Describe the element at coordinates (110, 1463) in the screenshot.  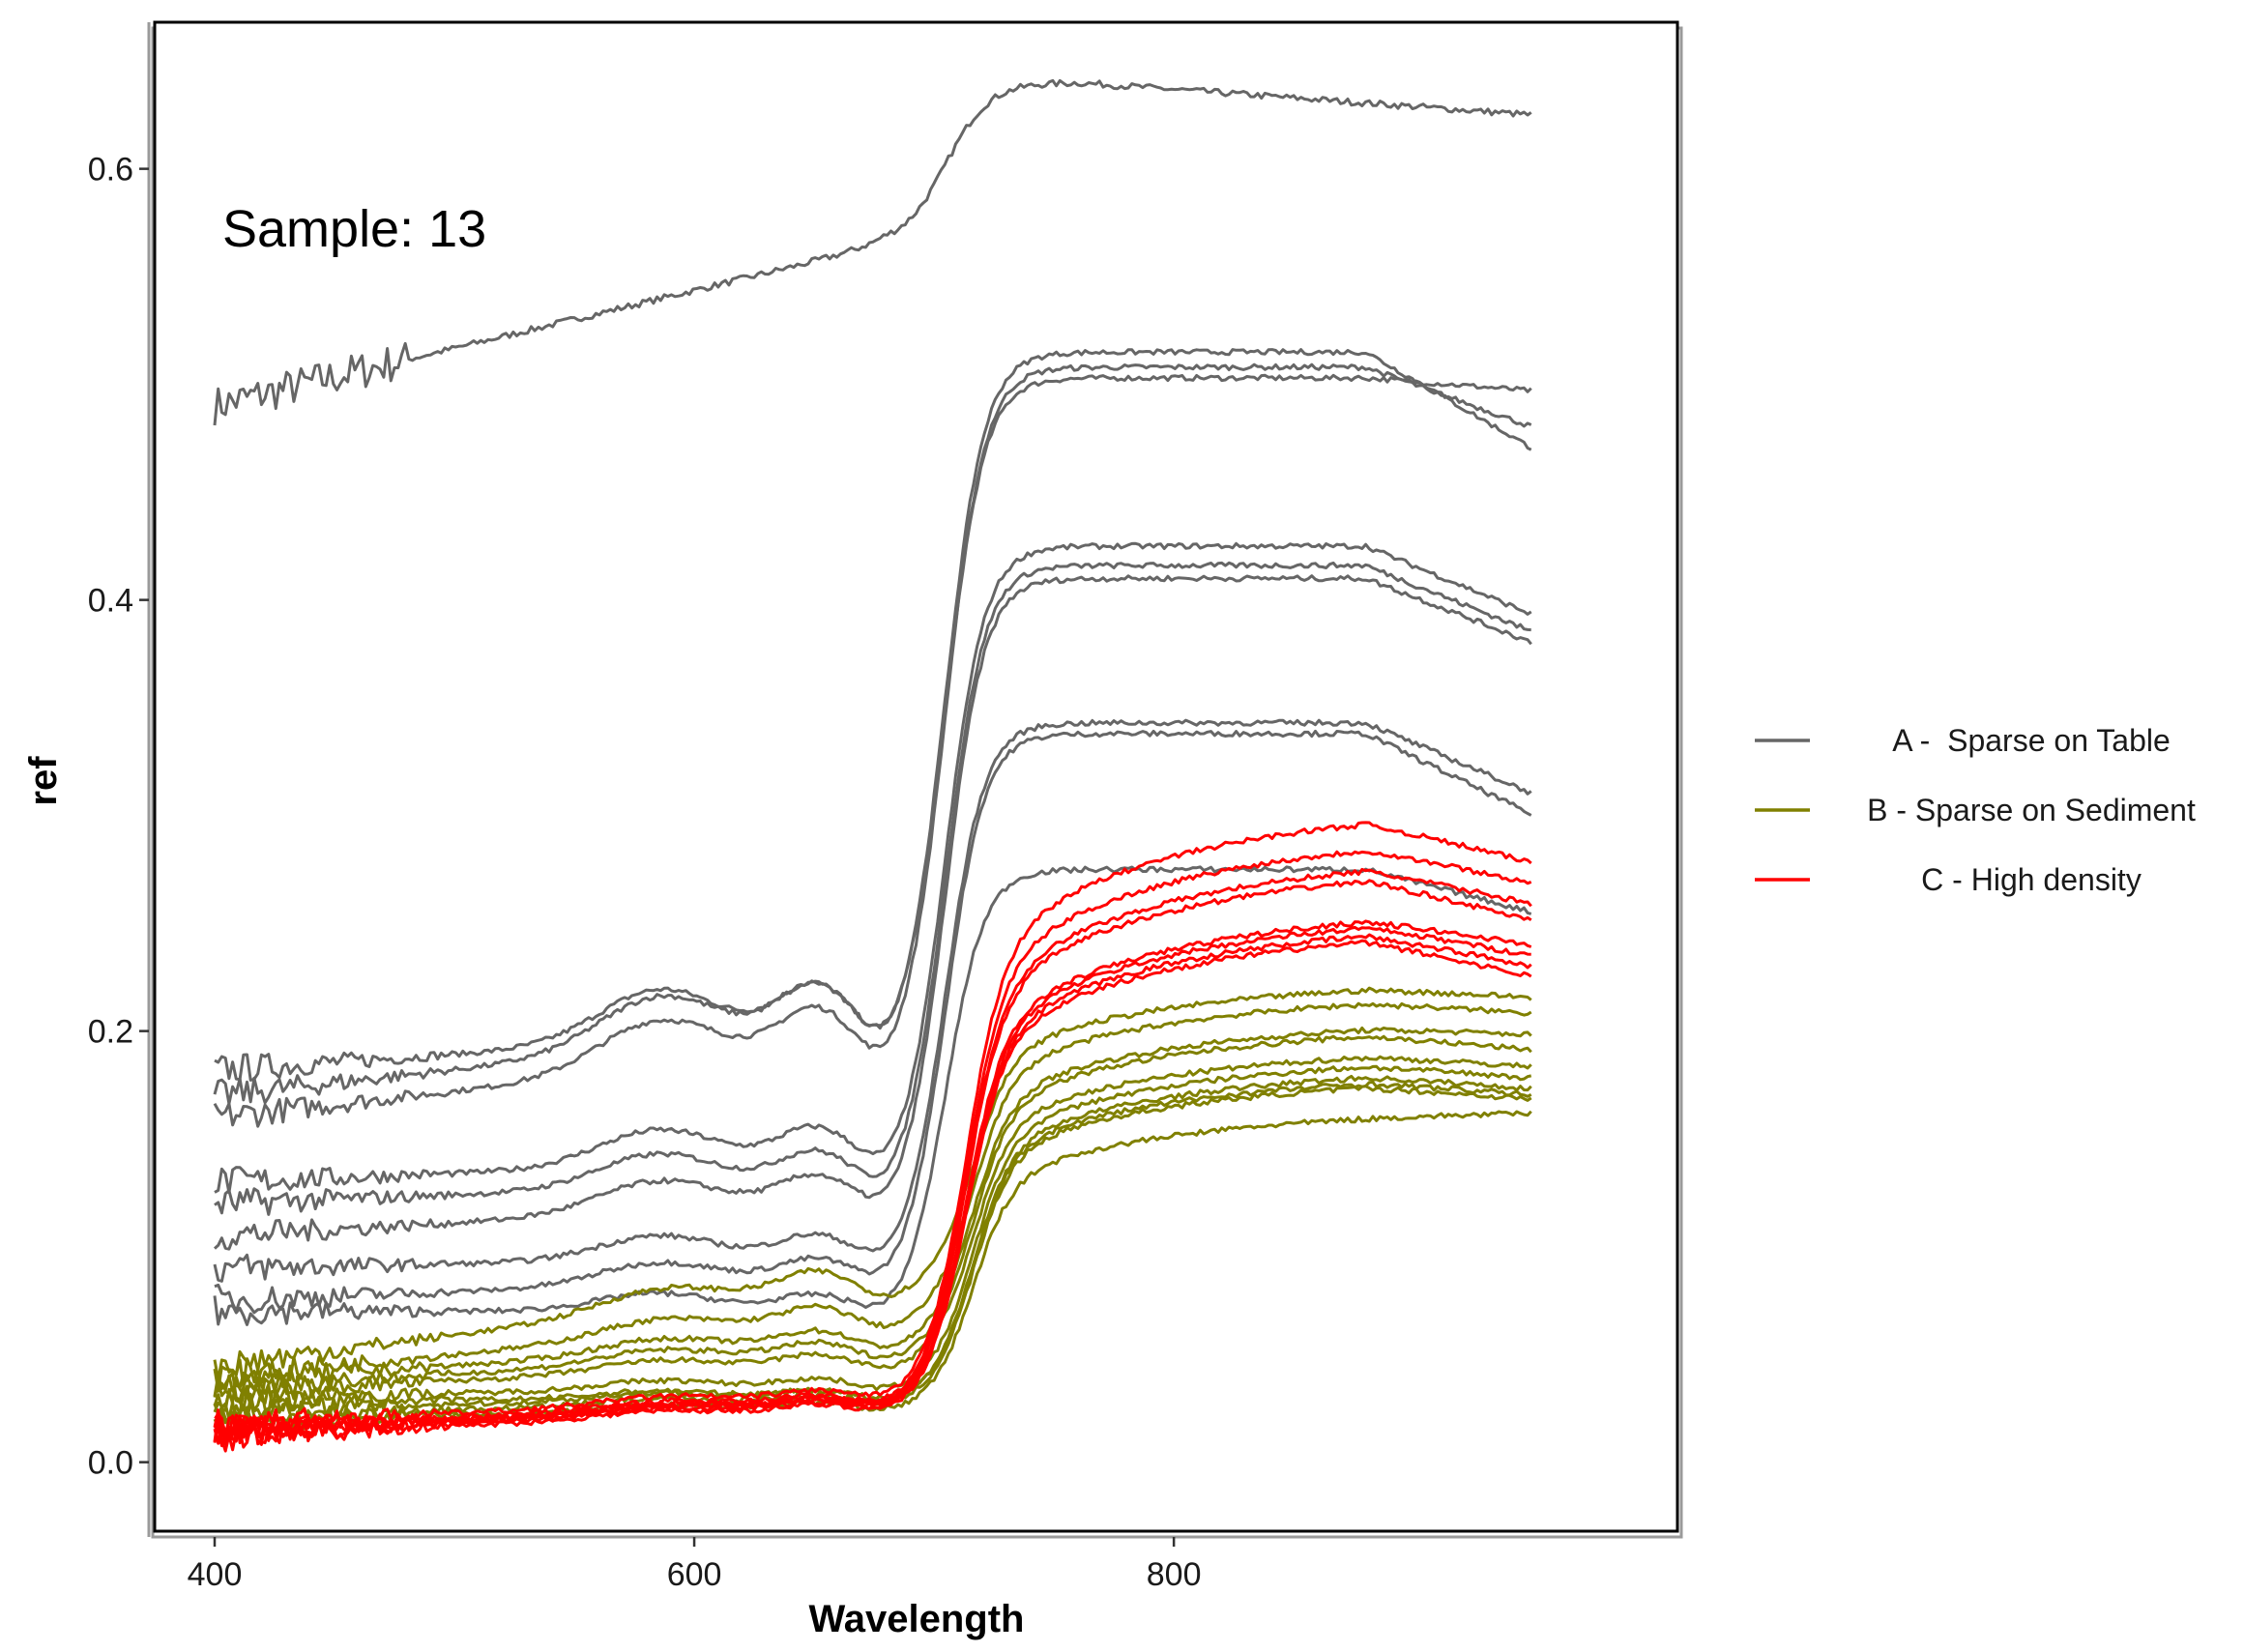
I see `y-tick-label: 0.0` at that location.